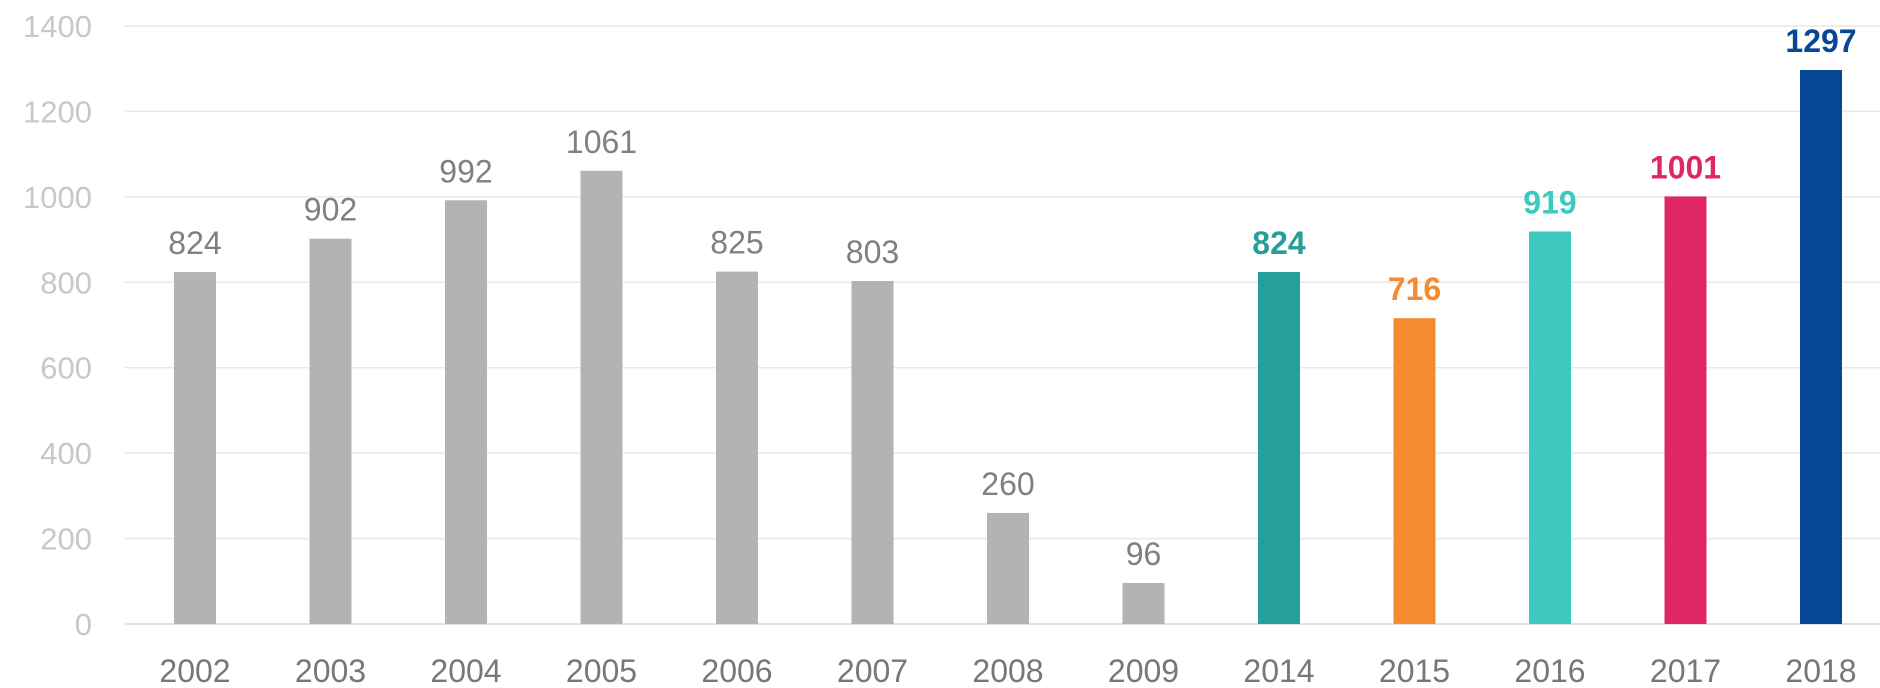 The height and width of the screenshot is (688, 1880). Describe the element at coordinates (736, 243) in the screenshot. I see `data-label-2006: 825` at that location.